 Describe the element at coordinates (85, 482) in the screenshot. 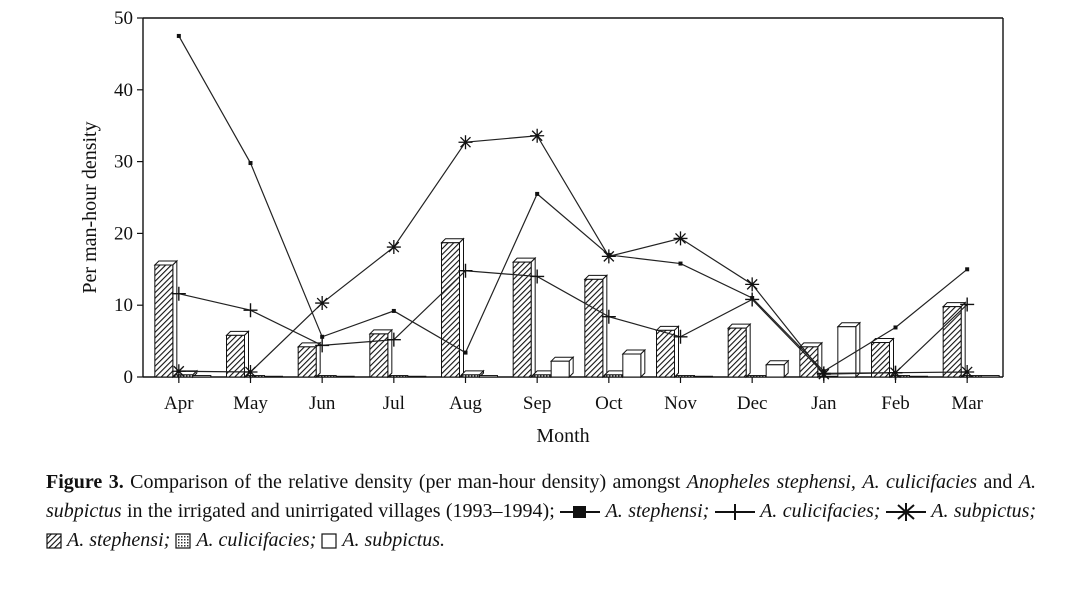

I see `caption-label: Figure 3.` at that location.